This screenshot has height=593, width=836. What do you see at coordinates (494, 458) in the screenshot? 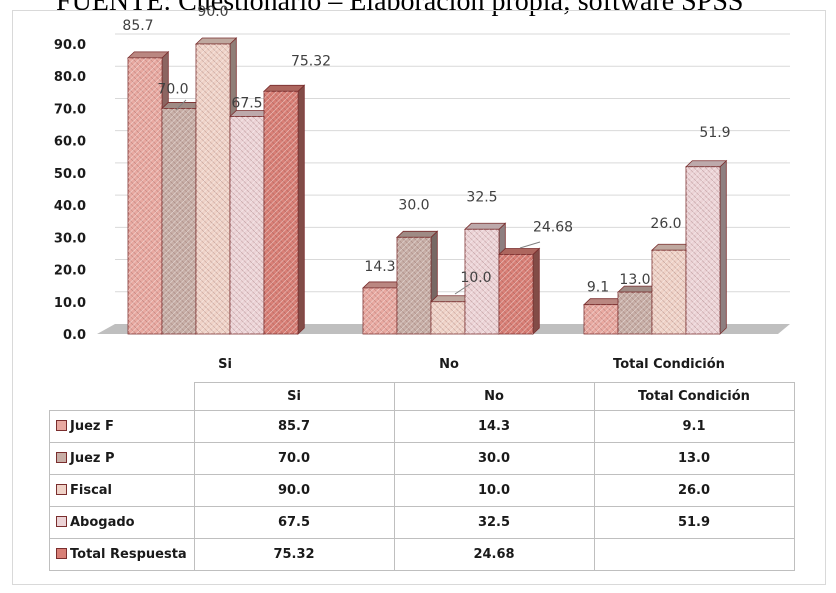
I see `table-cell: 30.0` at bounding box center [494, 458].